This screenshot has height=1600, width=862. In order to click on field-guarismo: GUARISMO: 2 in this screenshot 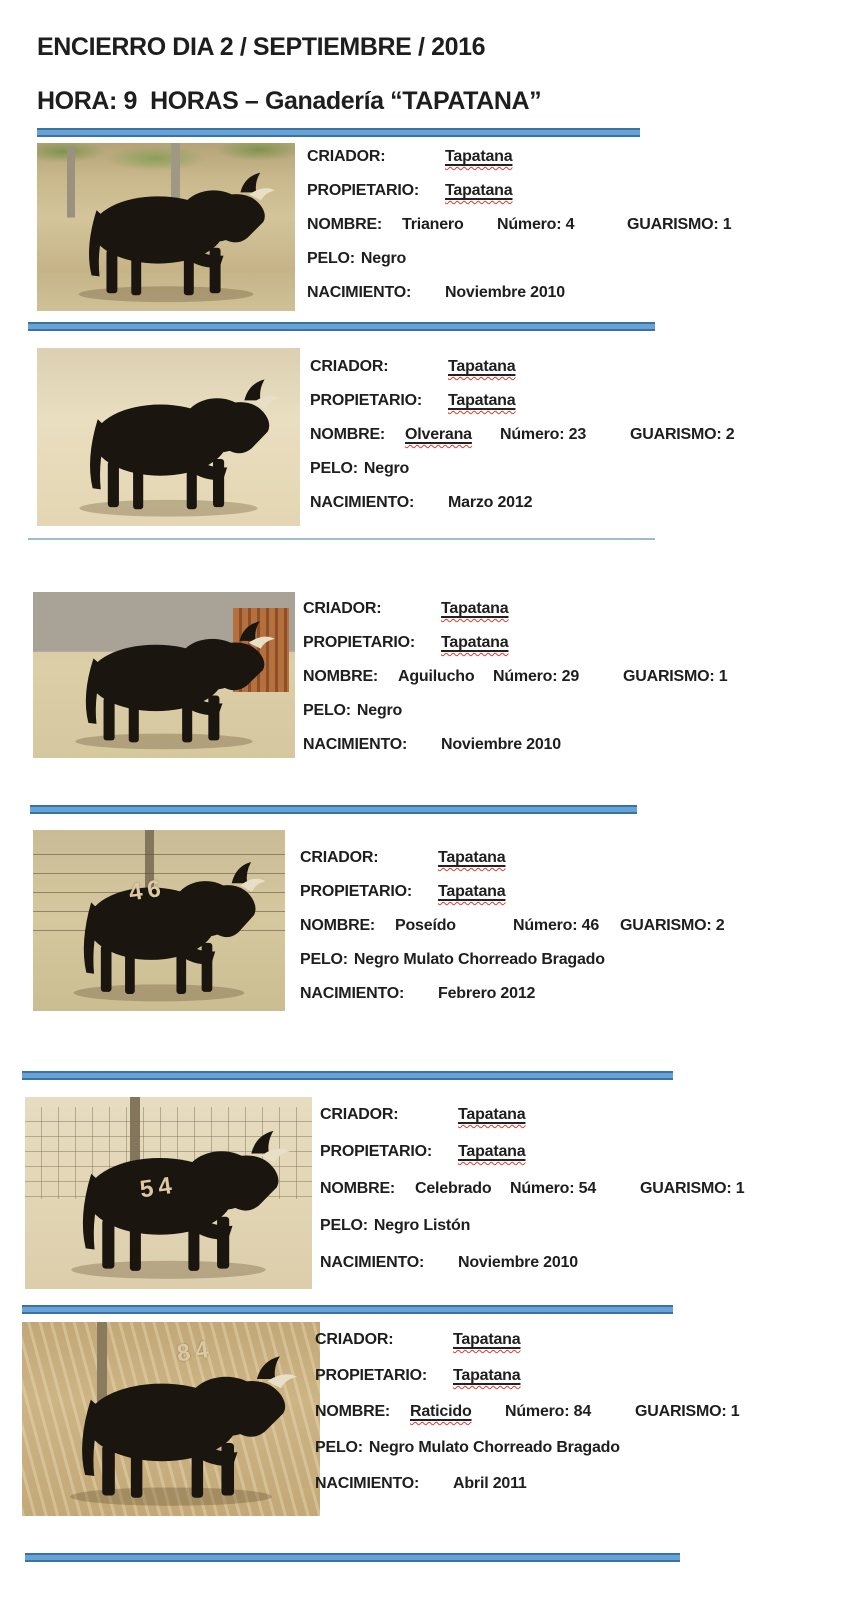, I will do `click(682, 434)`.